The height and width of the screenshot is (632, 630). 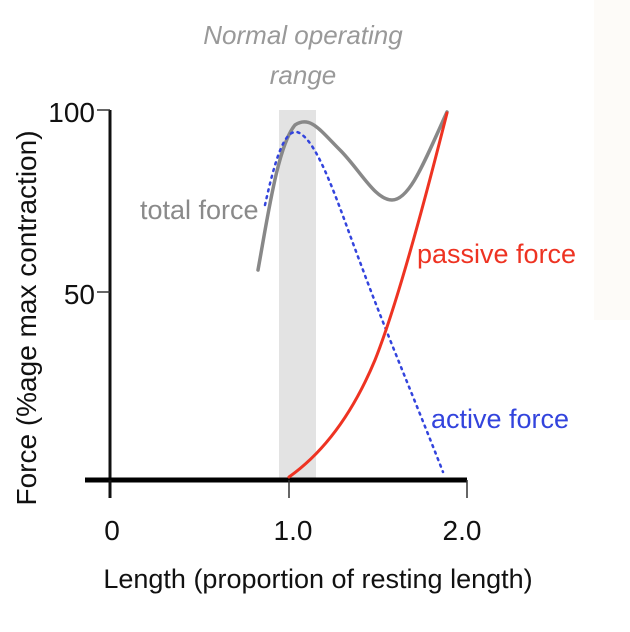 What do you see at coordinates (368, 295) in the screenshot?
I see `passive-force-curve` at bounding box center [368, 295].